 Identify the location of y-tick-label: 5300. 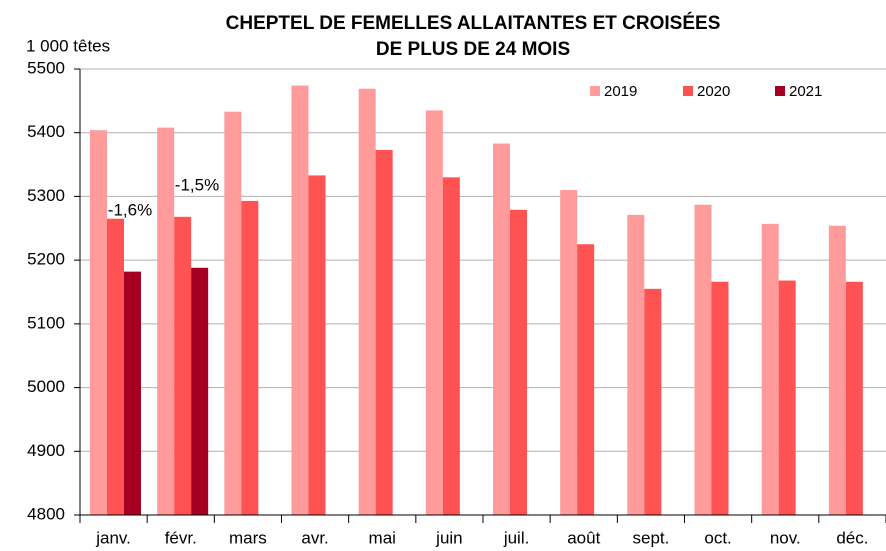
(46, 195).